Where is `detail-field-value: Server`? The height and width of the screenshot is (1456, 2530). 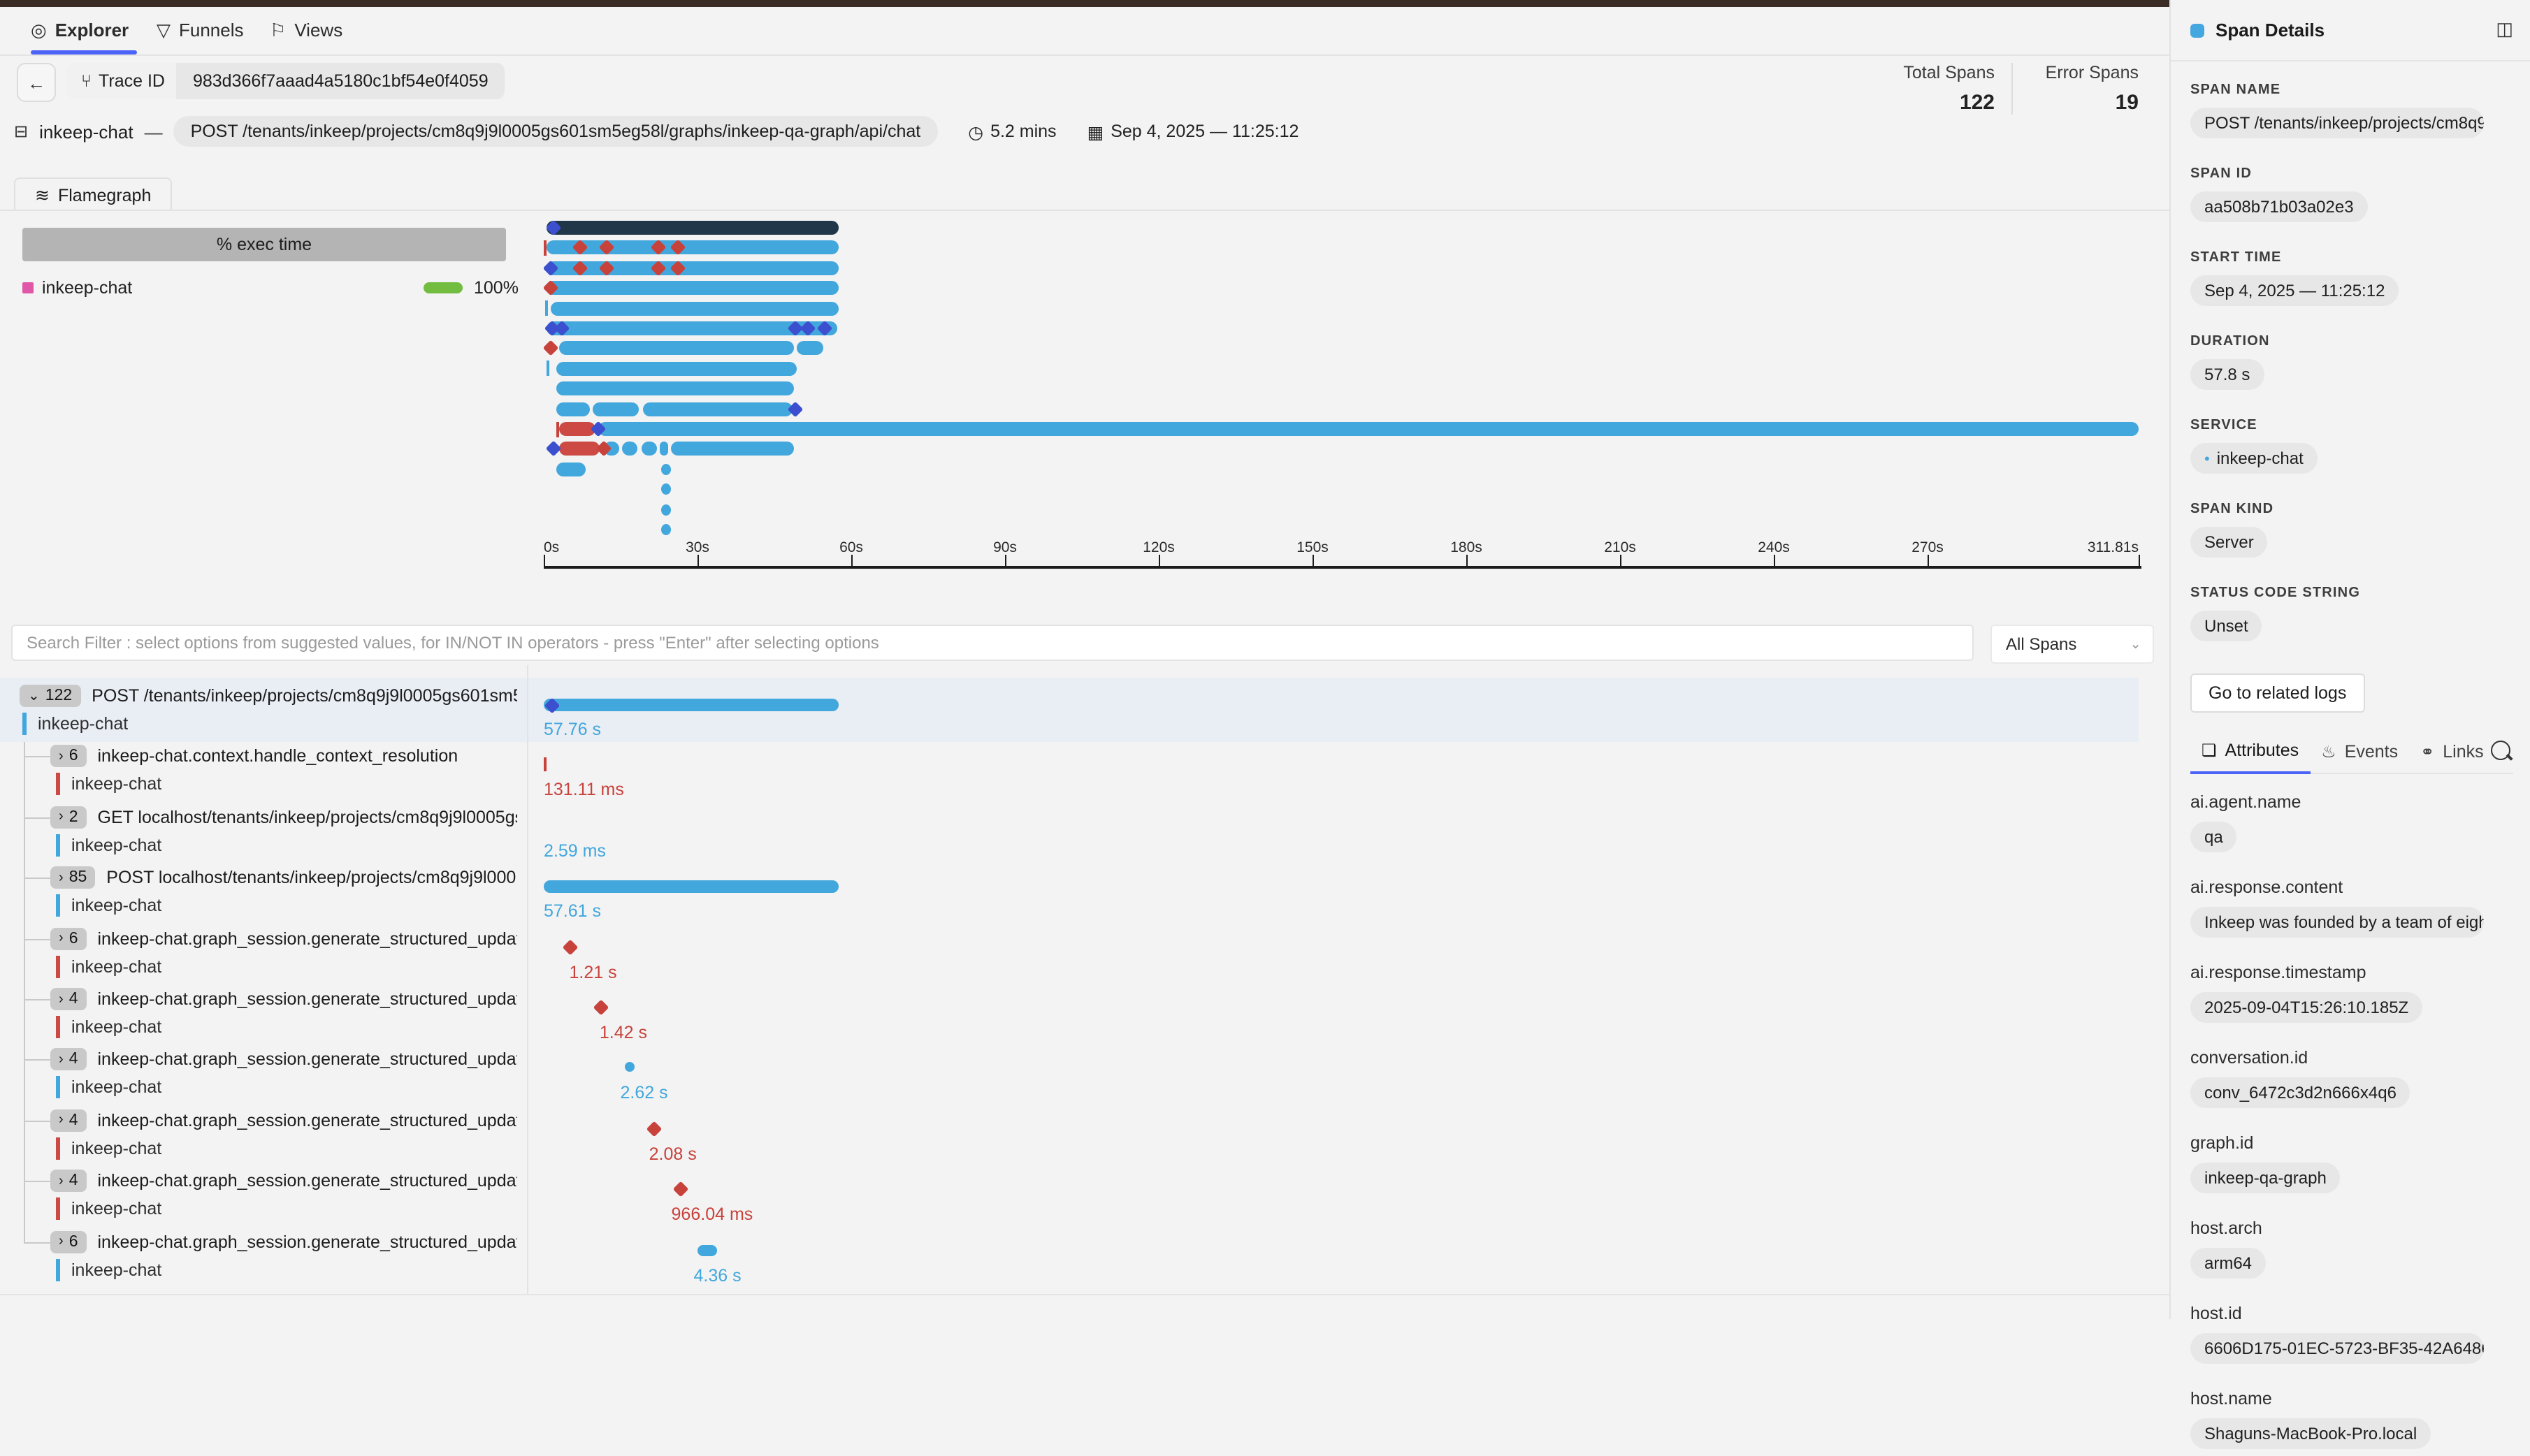
detail-field-value: Server is located at coordinates (2229, 542).